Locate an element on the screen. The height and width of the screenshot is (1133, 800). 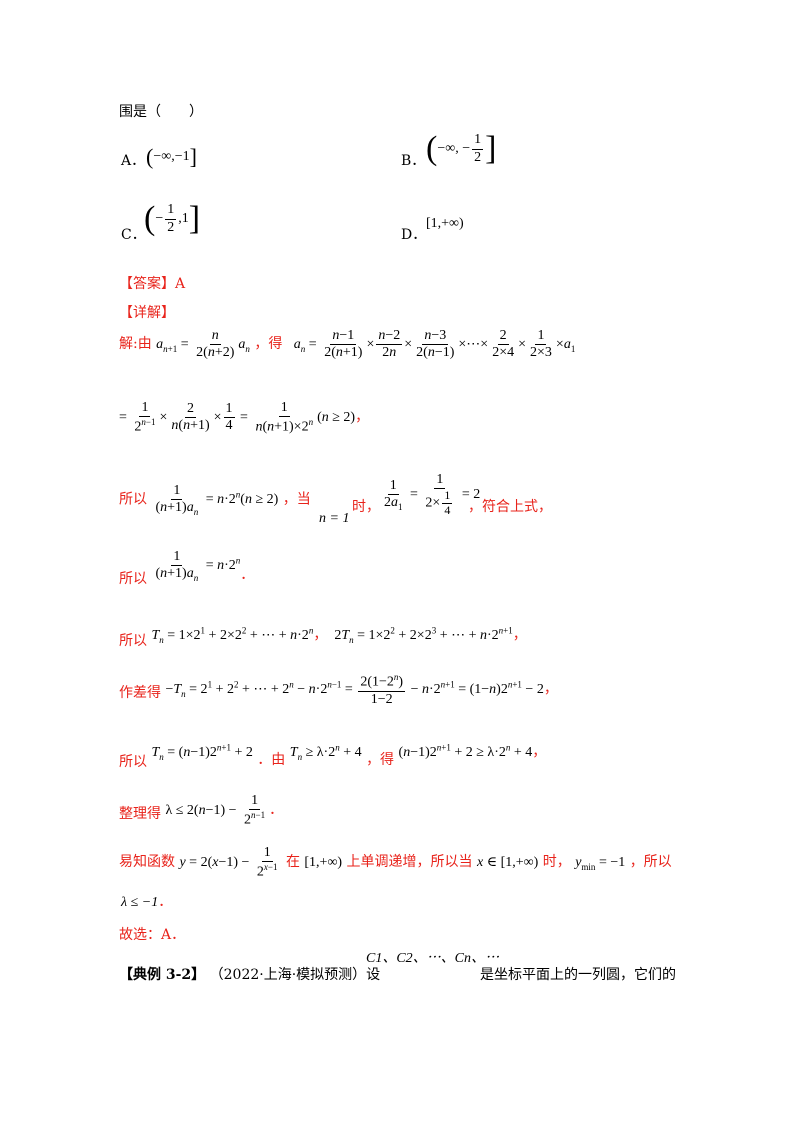
explanation-conclusion: 故选：A． is located at coordinates (152, 935).